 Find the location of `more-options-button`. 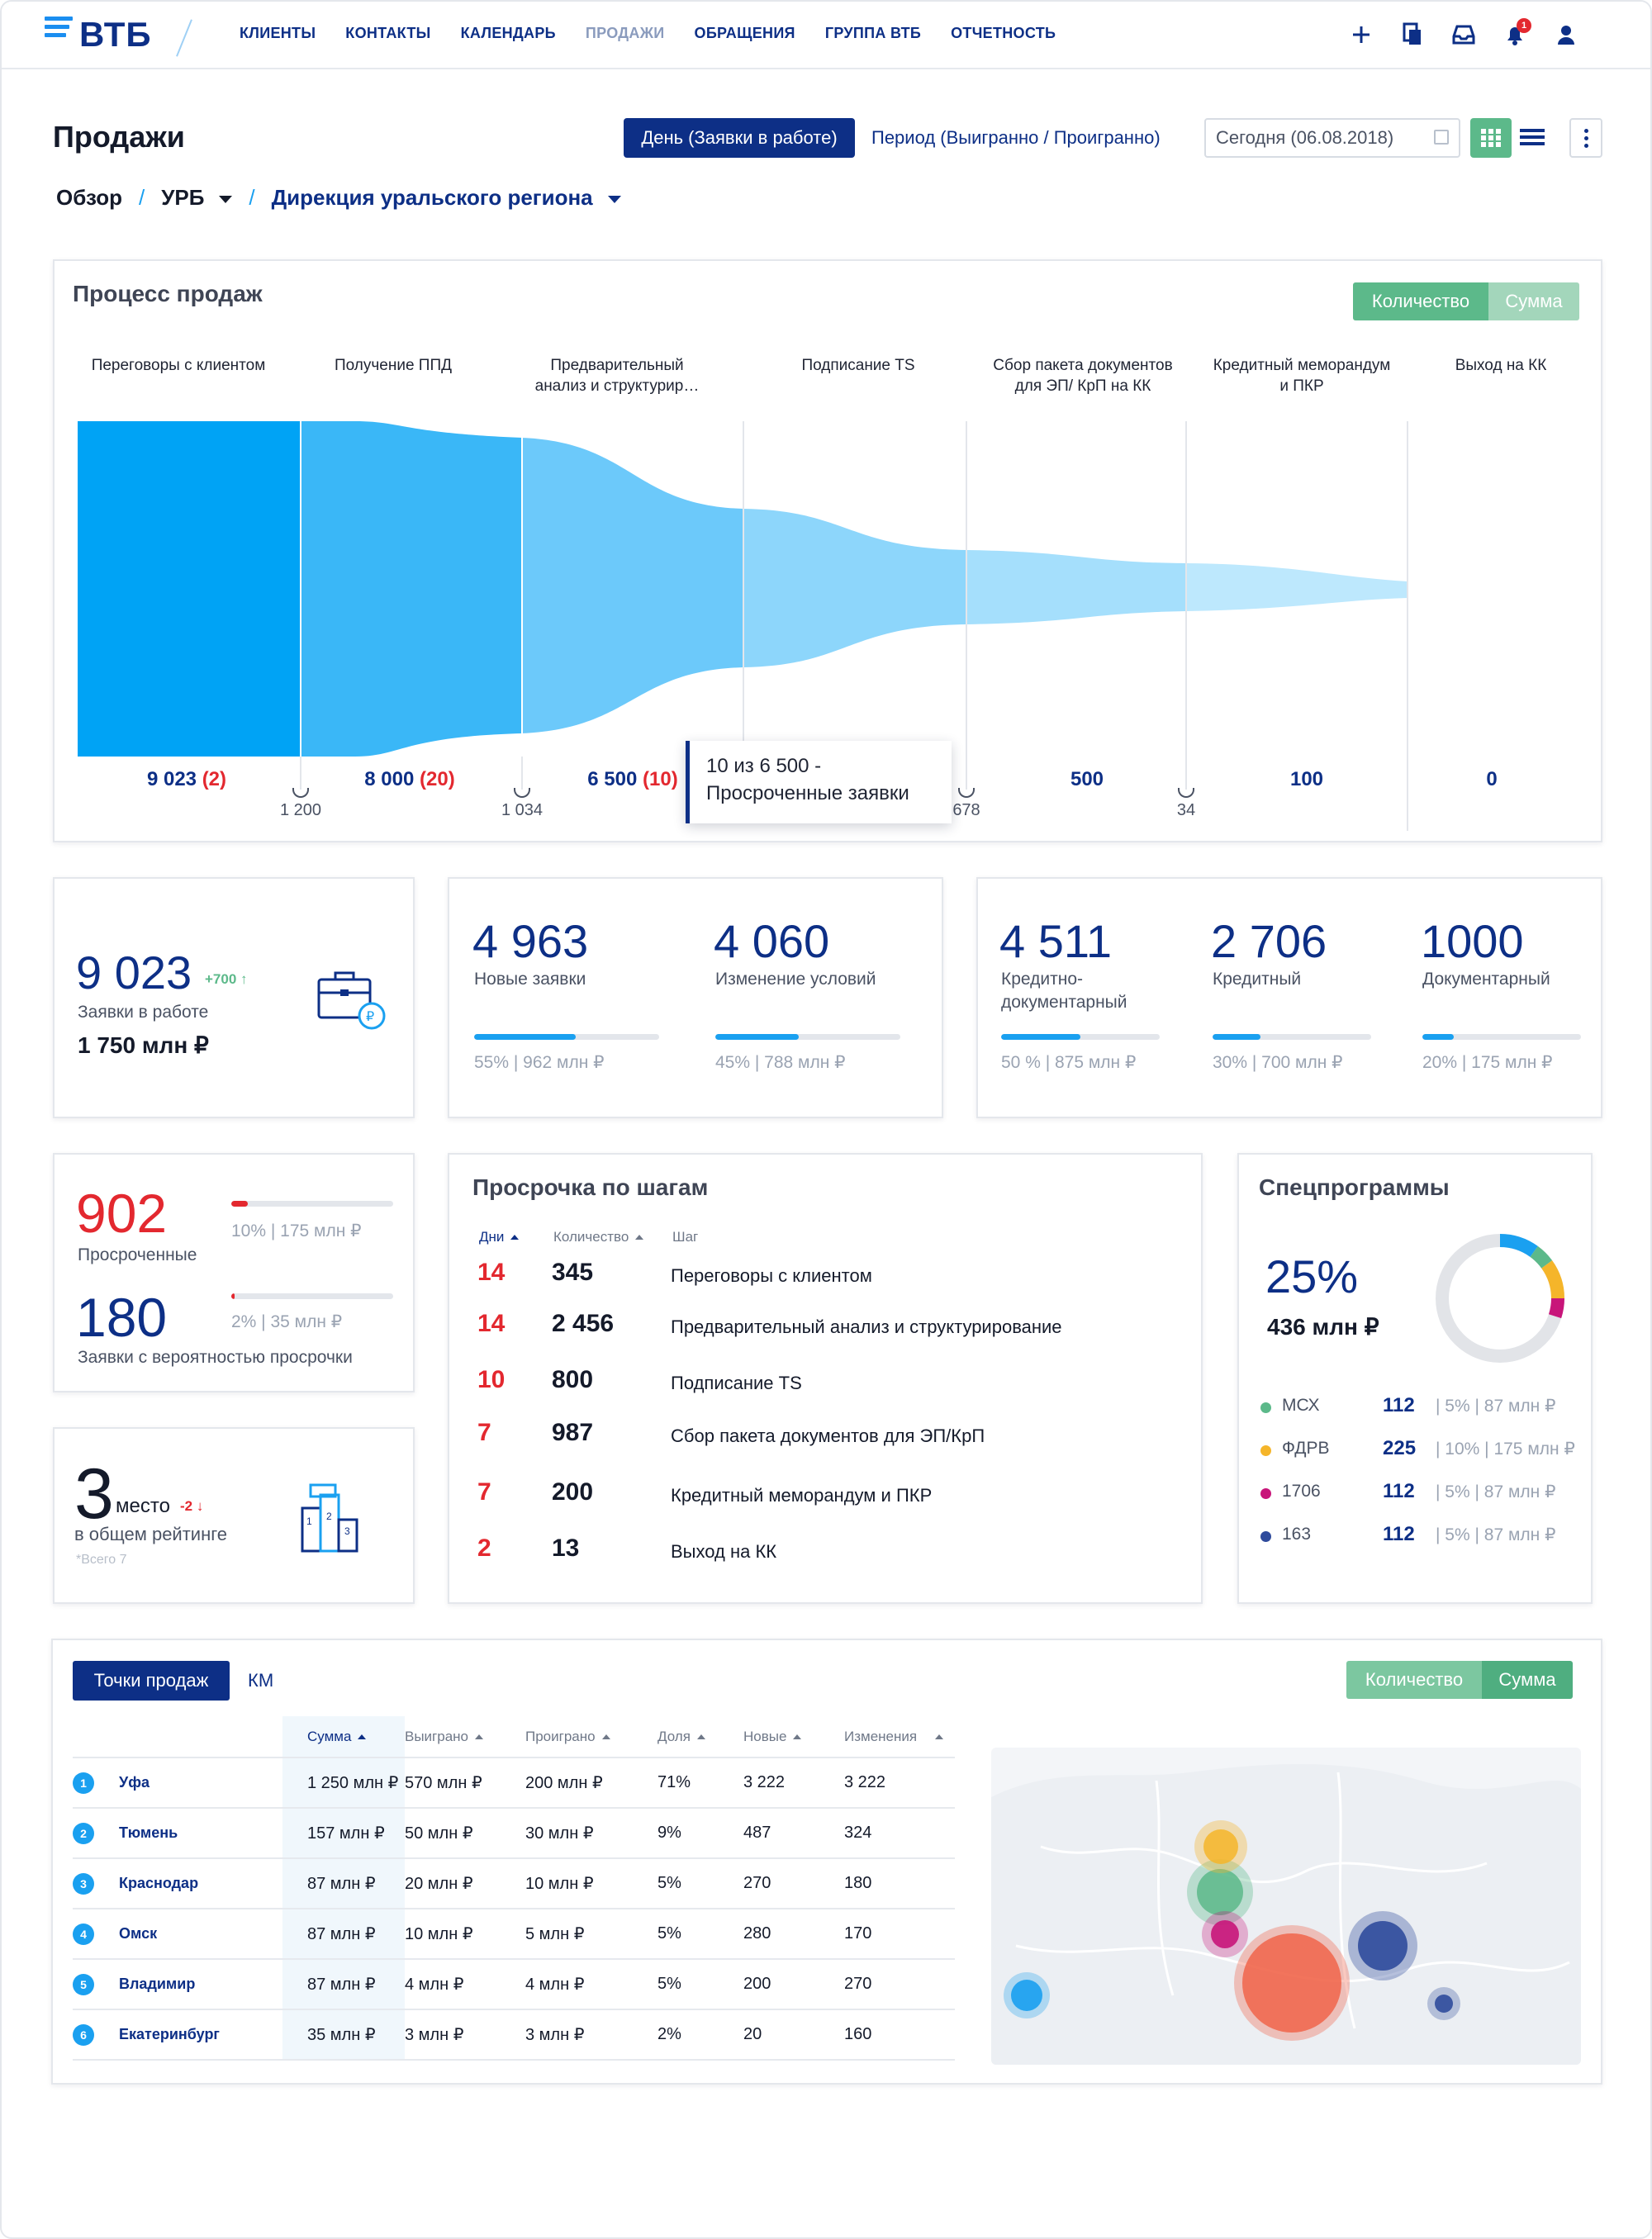

more-options-button is located at coordinates (1585, 138).